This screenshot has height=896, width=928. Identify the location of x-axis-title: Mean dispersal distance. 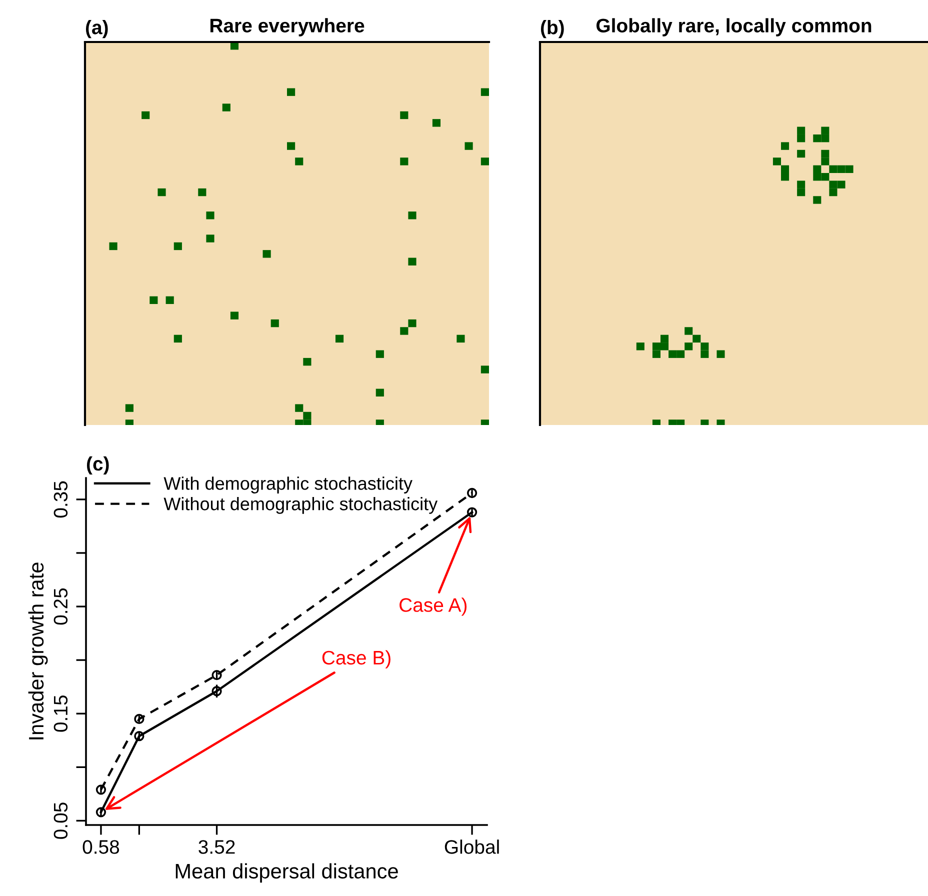
(287, 873).